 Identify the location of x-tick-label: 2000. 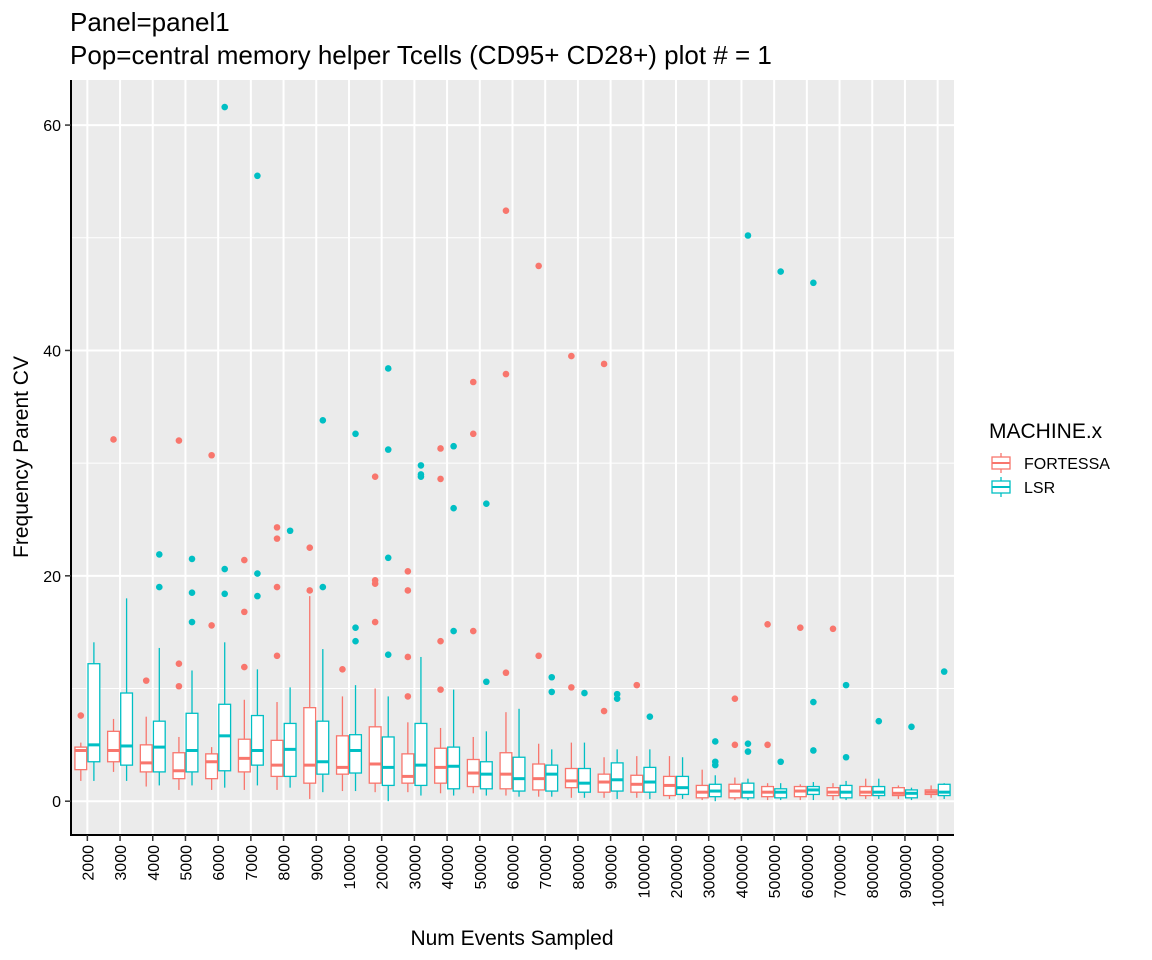
(88, 863).